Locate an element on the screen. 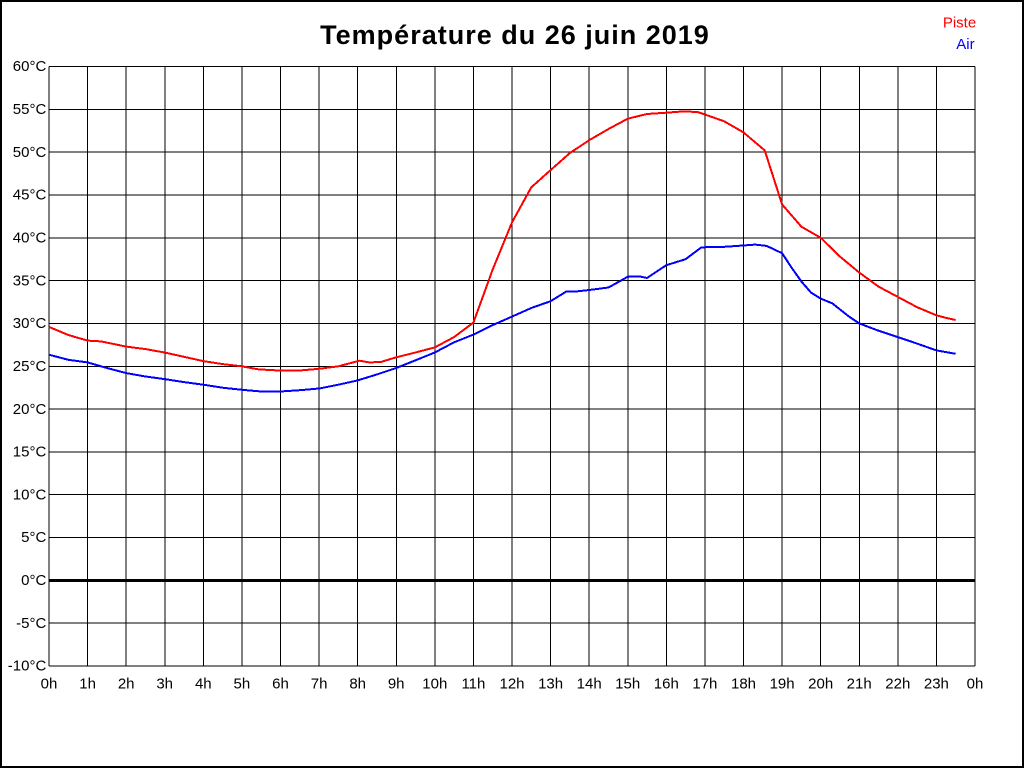 Image resolution: width=1024 pixels, height=768 pixels. svg-text: 4h is located at coordinates (203, 684).